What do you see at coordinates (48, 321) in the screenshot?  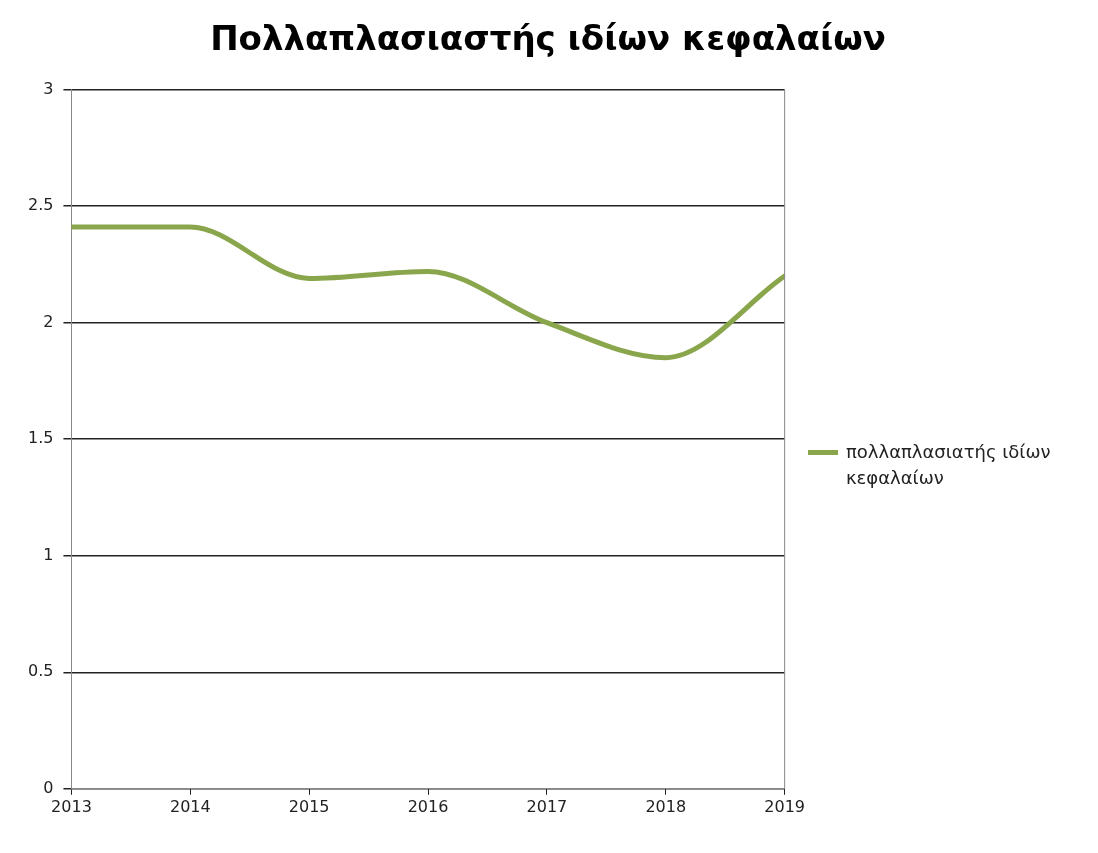 I see `y-tick-label: 2` at bounding box center [48, 321].